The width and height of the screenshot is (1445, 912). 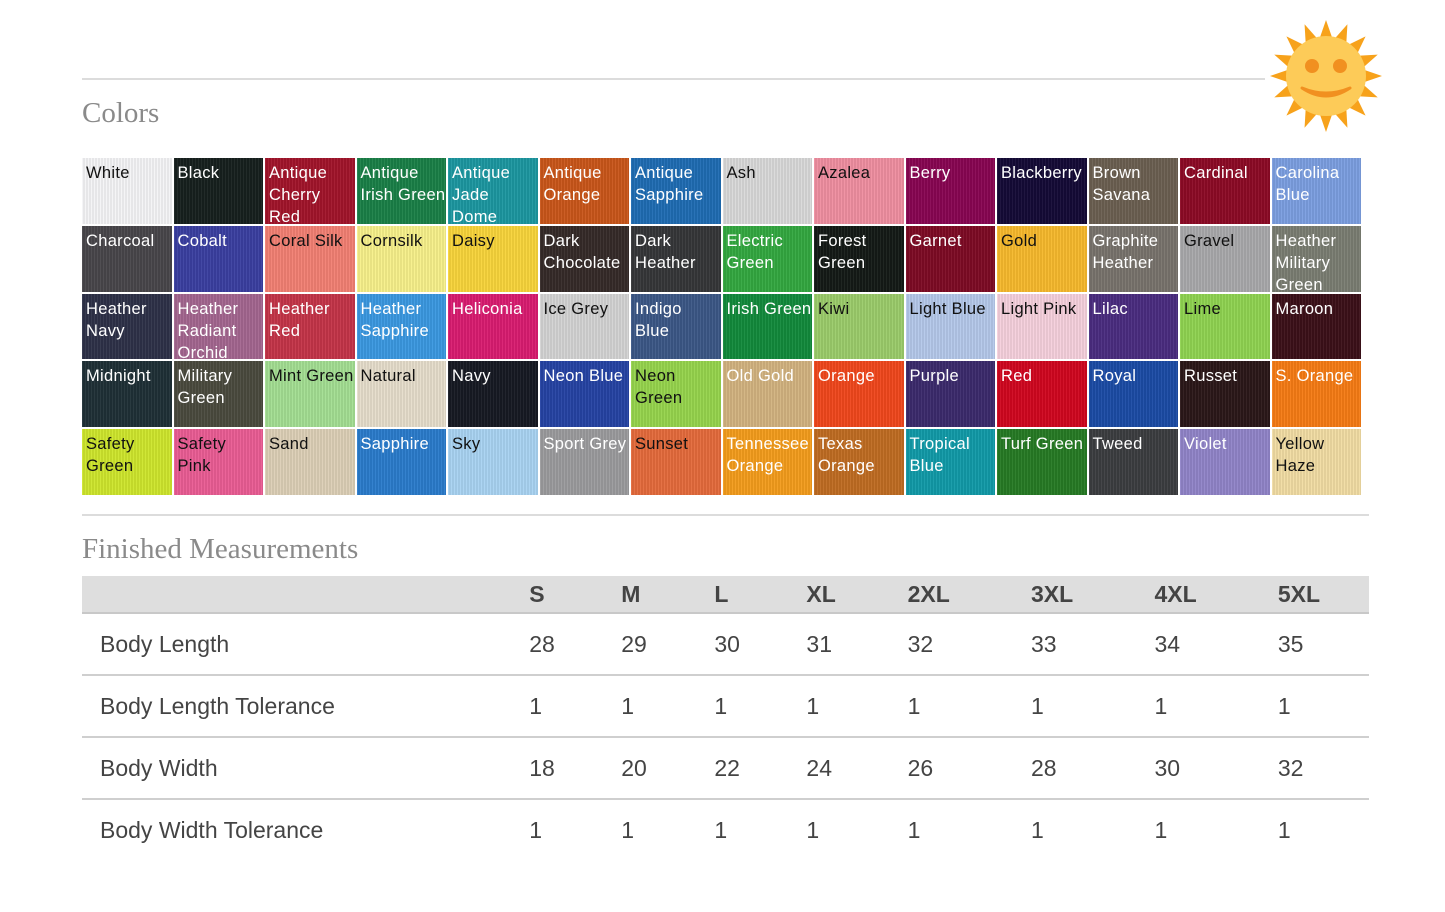 I want to click on color-swatch: Lilac, so click(x=1133, y=326).